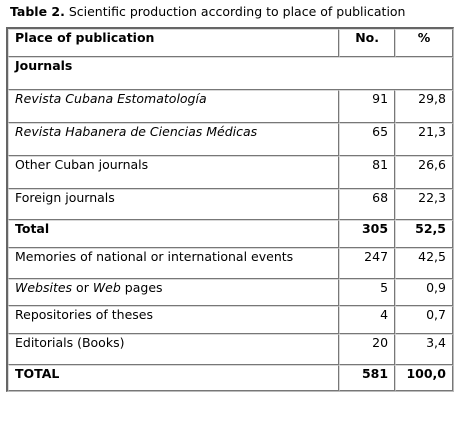 The height and width of the screenshot is (424, 462). I want to click on table-row: Editorials (Books) 20 3,4, so click(230, 349).